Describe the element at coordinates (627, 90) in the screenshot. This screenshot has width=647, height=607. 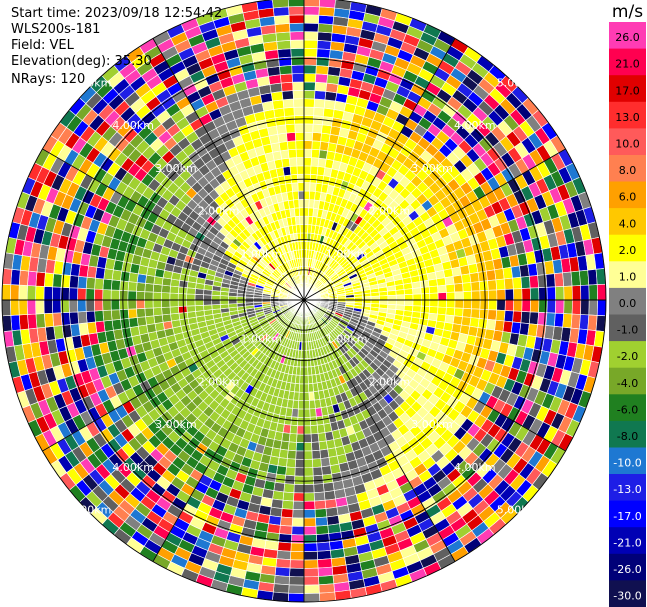
I see `colorbar-tick-label: 17.0` at that location.